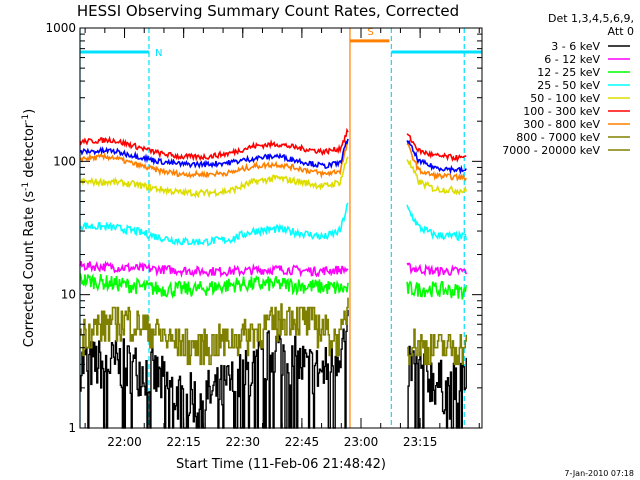  Describe the element at coordinates (568, 85) in the screenshot. I see `legend-entry-label: 25 - 50 keV` at that location.